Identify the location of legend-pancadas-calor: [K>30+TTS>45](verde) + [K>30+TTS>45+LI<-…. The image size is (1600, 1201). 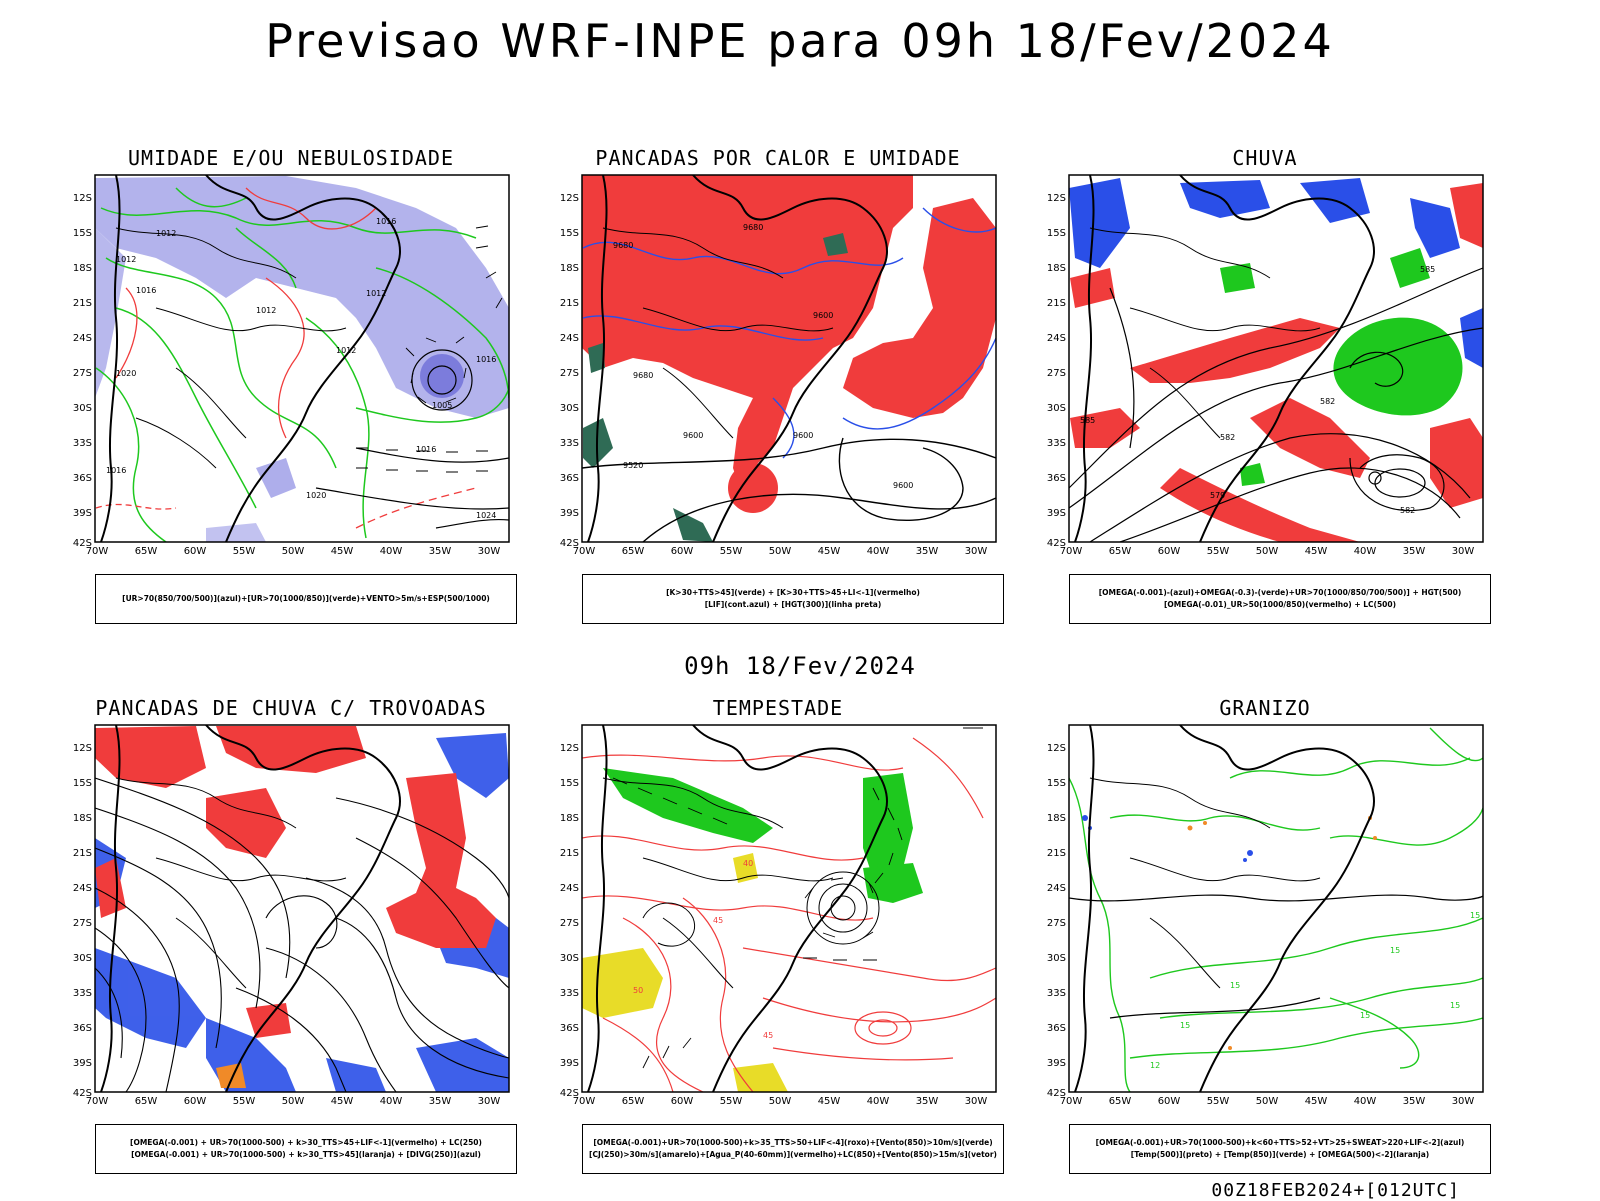
(793, 599).